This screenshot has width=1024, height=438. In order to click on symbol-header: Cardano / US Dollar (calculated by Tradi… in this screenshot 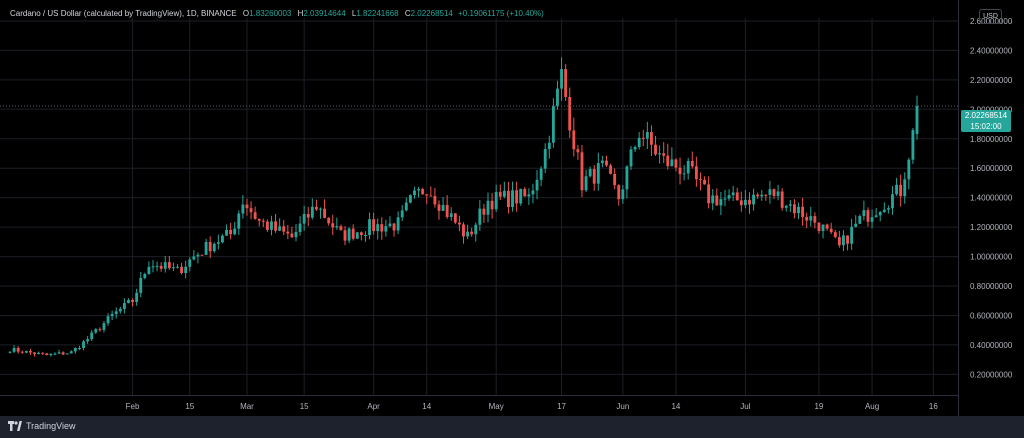, I will do `click(277, 13)`.